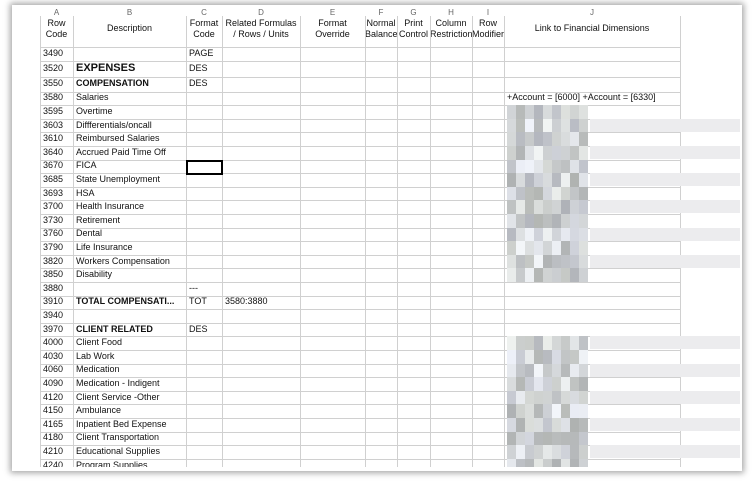 The width and height of the screenshot is (754, 488). Describe the element at coordinates (56, 34) in the screenshot. I see `column-header: Code` at that location.